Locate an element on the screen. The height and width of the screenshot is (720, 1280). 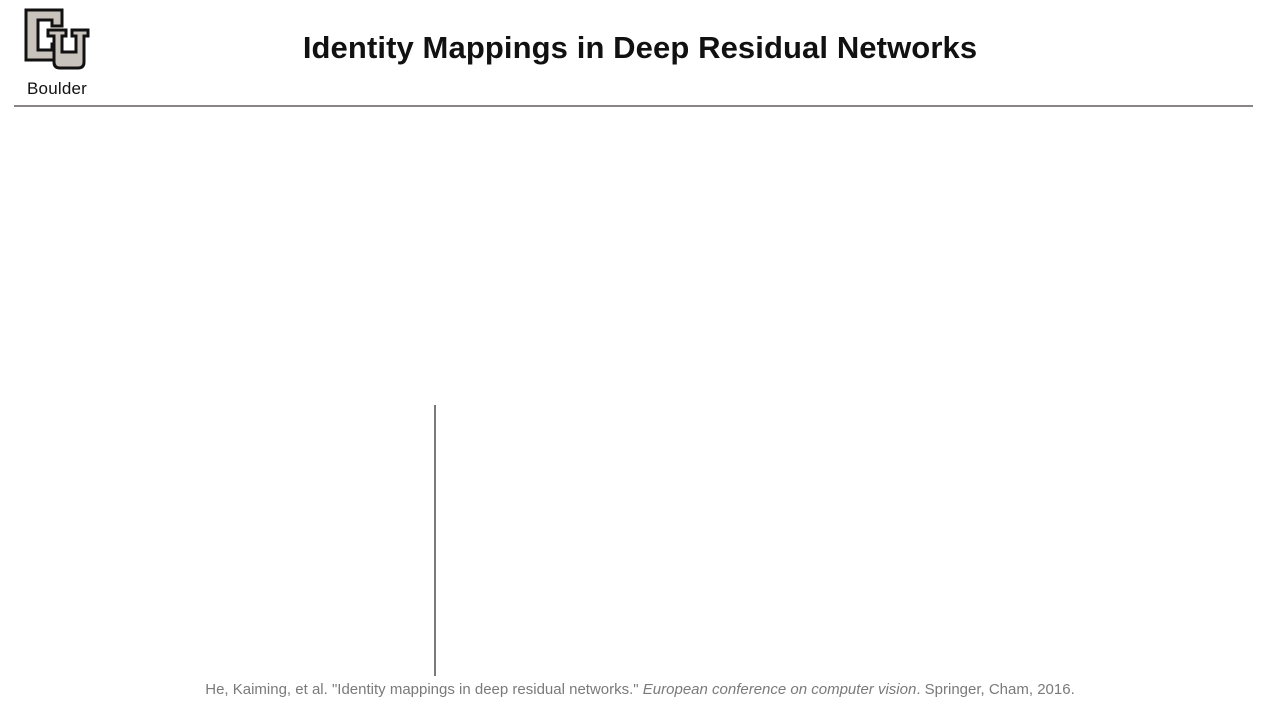
citation-venue: European conference on computer vision is located at coordinates (779, 689).